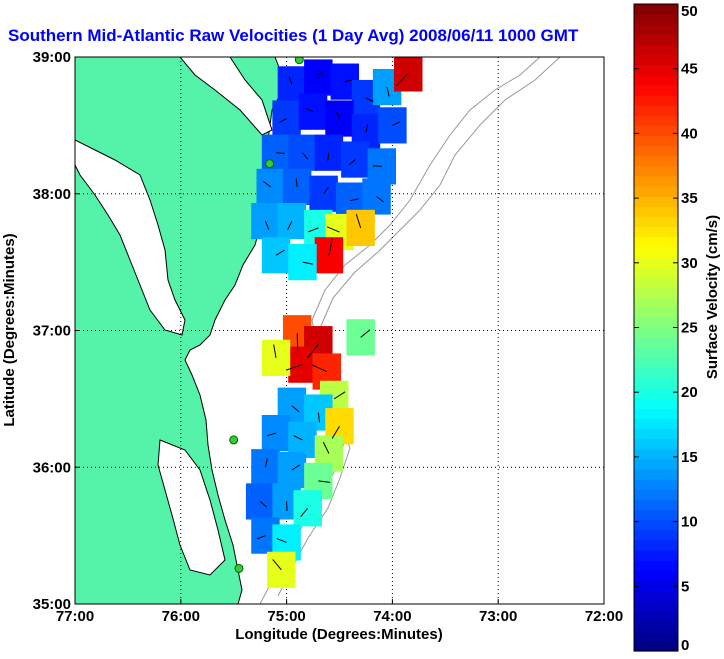 The image size is (724, 659). What do you see at coordinates (498, 616) in the screenshot?
I see `x-tick-label: 73:00` at bounding box center [498, 616].